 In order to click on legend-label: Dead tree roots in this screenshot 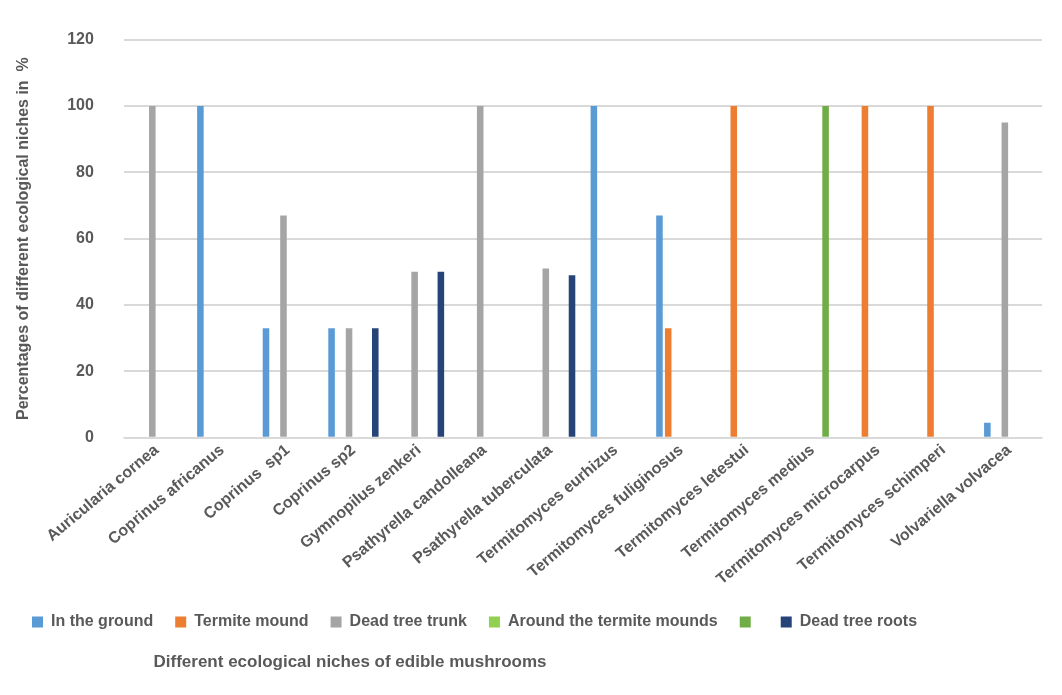, I will do `click(858, 621)`.